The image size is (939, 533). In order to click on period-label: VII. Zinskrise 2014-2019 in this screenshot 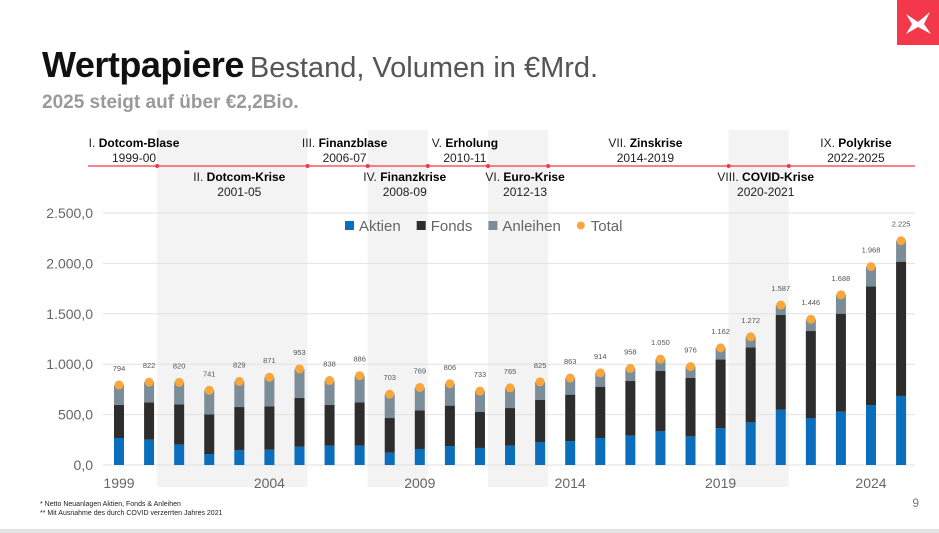, I will do `click(645, 151)`.